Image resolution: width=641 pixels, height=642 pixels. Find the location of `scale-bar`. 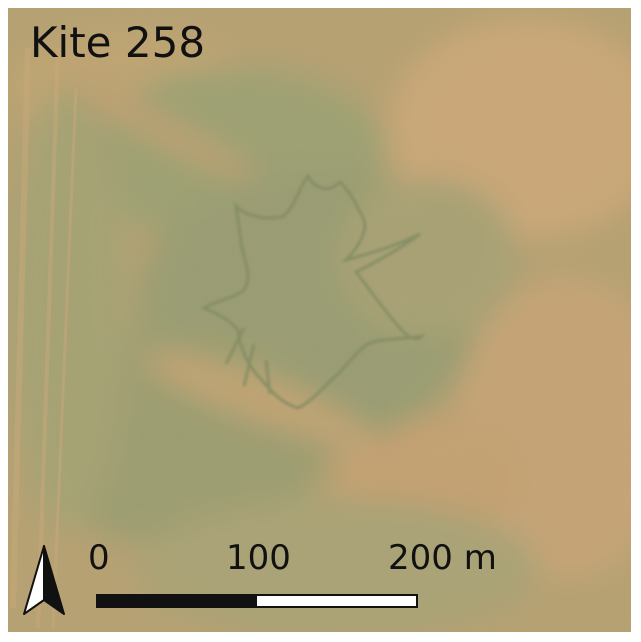

scale-bar is located at coordinates (257, 601).